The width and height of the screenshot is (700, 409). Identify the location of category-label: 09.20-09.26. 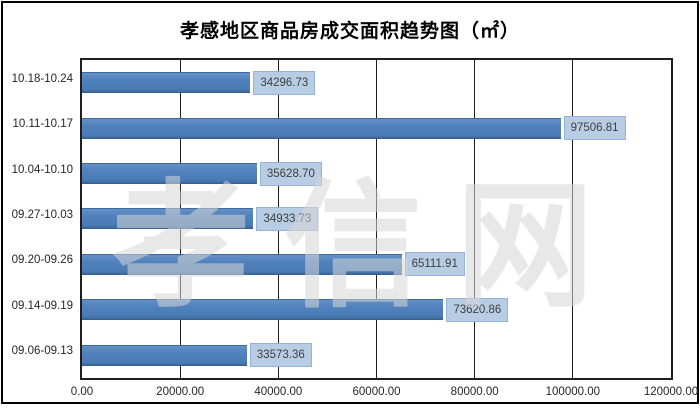
(42, 260).